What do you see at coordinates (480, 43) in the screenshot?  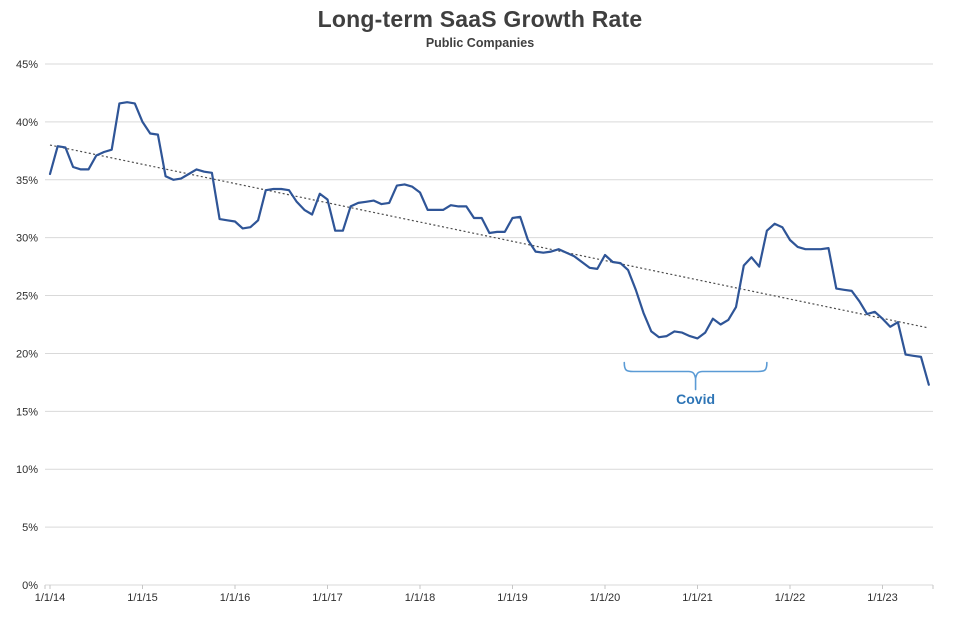 I see `chart-subtitle: Public Companies` at bounding box center [480, 43].